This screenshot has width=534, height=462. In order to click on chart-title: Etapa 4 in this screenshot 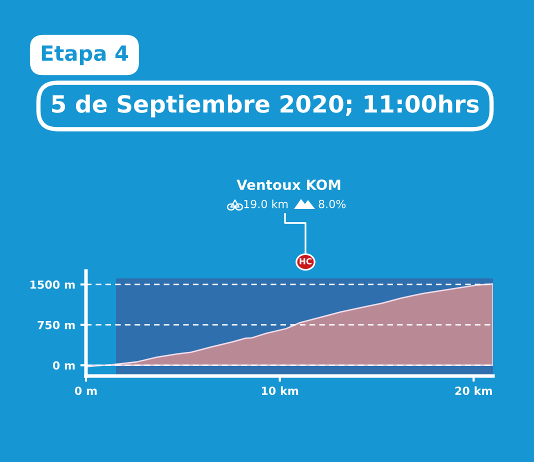, I will do `click(85, 56)`.